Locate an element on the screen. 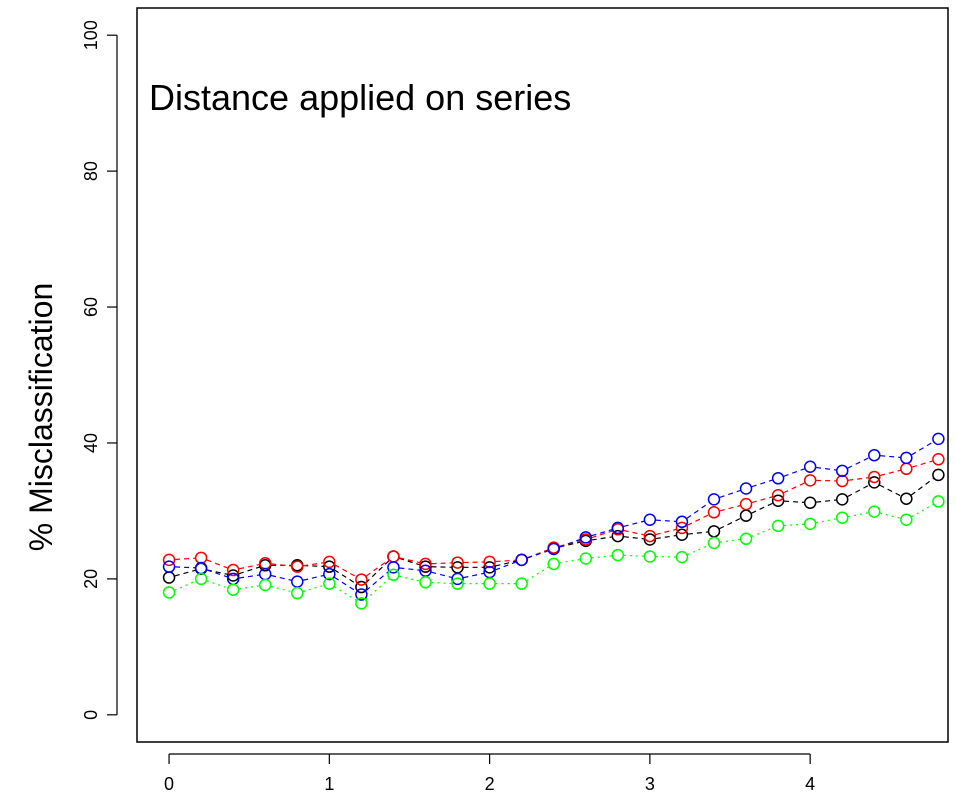 This screenshot has width=956, height=798. y-axis-title: % Misclassification is located at coordinates (41, 417).